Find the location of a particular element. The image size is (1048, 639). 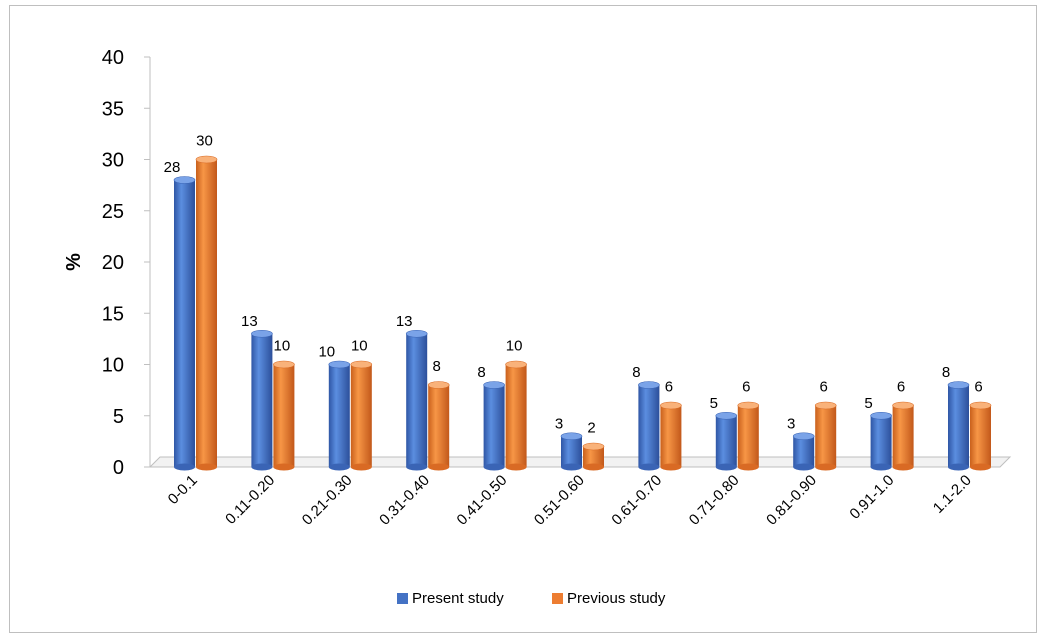

legend-label: Previous study is located at coordinates (616, 598).